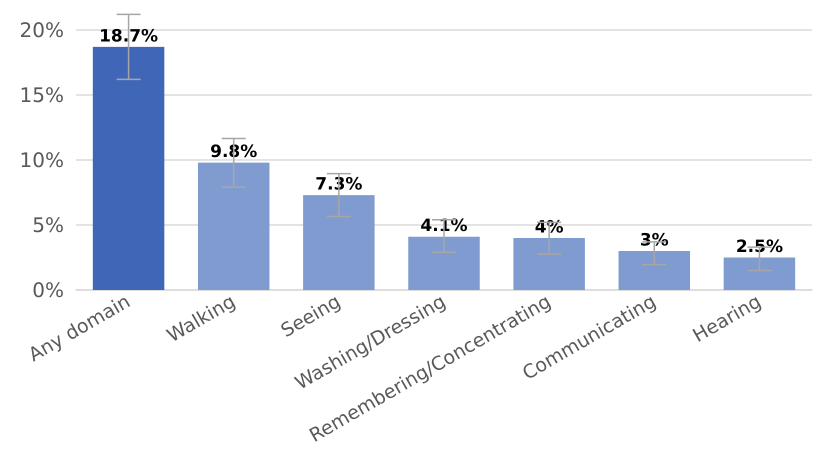  I want to click on y-tick-label: 15%, so click(42, 95).